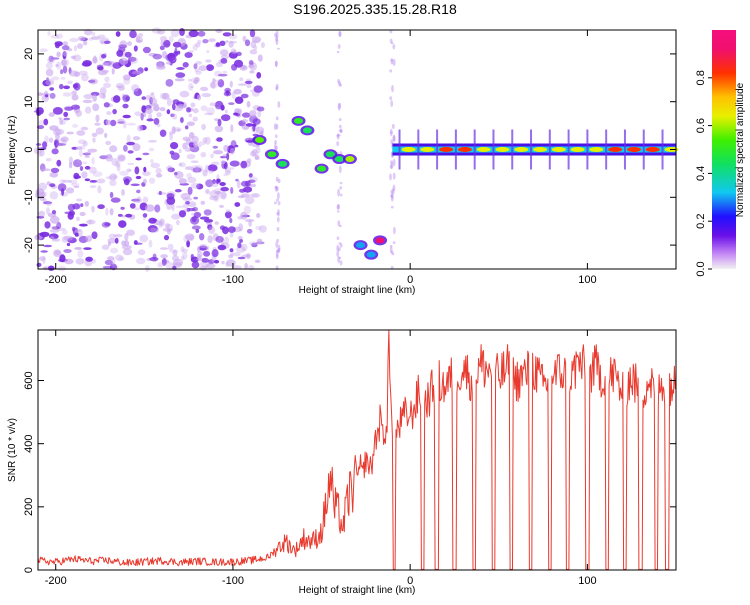 The image size is (750, 605). What do you see at coordinates (29, 570) in the screenshot?
I see `snr-ytick-label: 0` at bounding box center [29, 570].